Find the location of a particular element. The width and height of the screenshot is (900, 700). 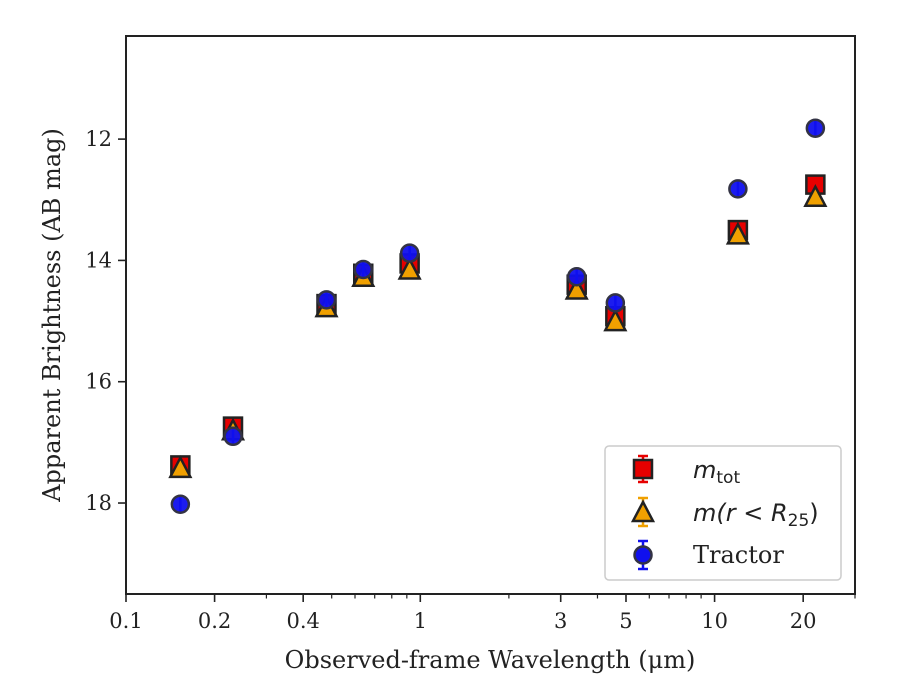

y-axis-label: Apparent Brightness (AB mag) is located at coordinates (52, 315).